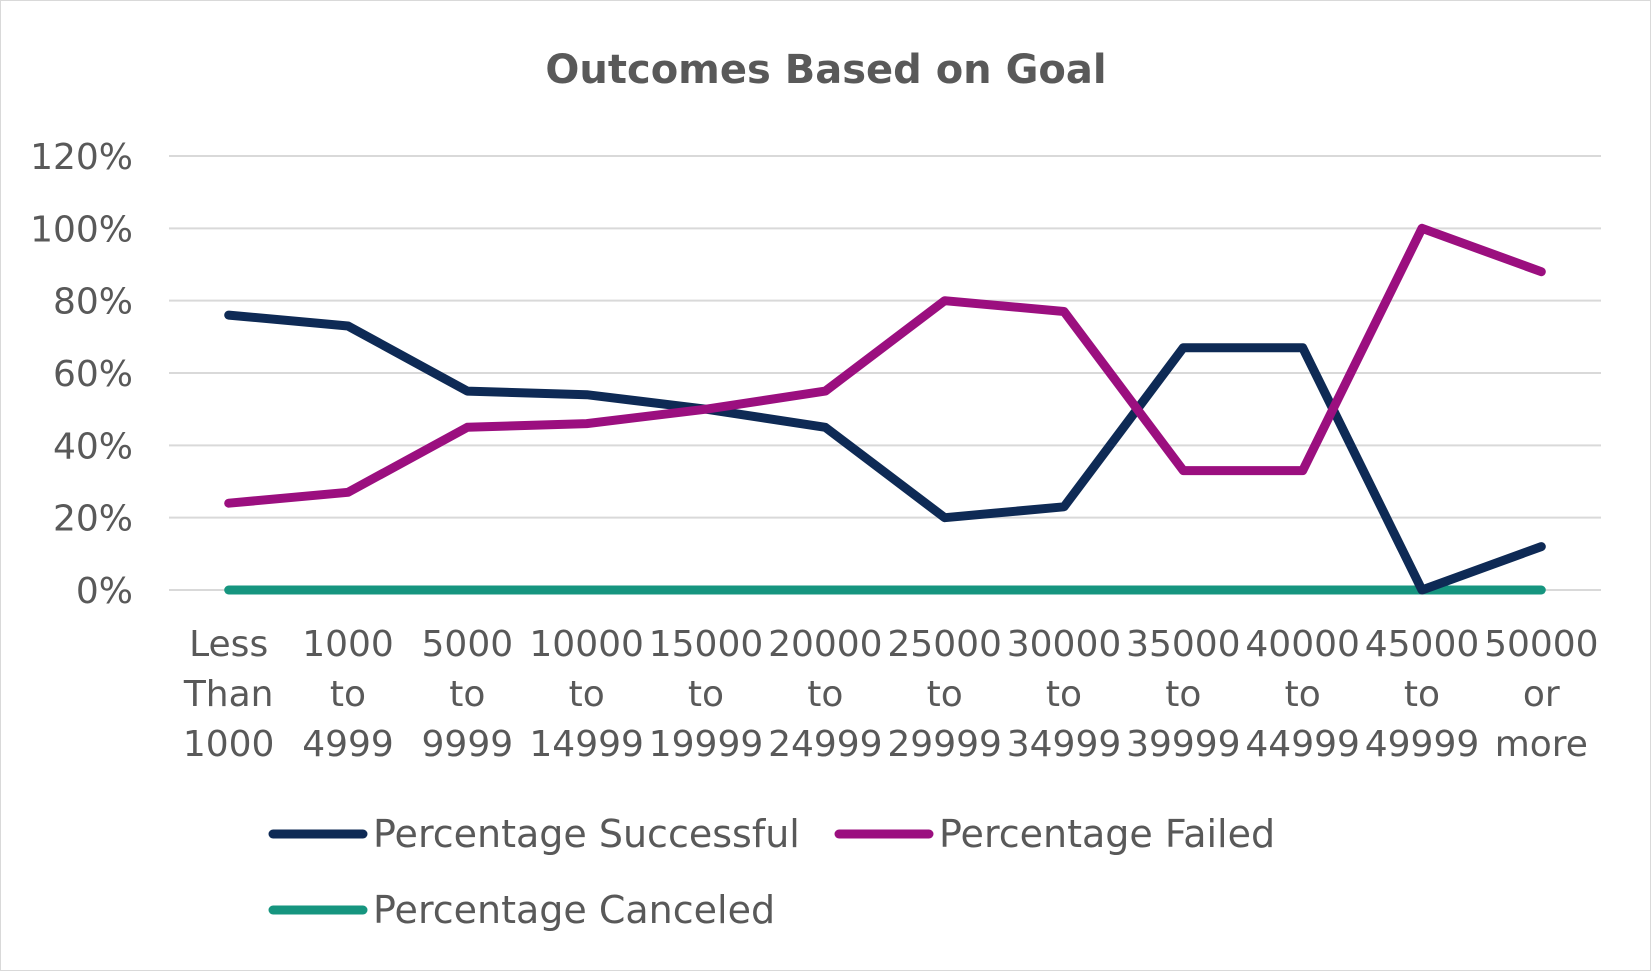 The height and width of the screenshot is (972, 1651). What do you see at coordinates (93, 374) in the screenshot?
I see `y-tick-label: 60%` at bounding box center [93, 374].